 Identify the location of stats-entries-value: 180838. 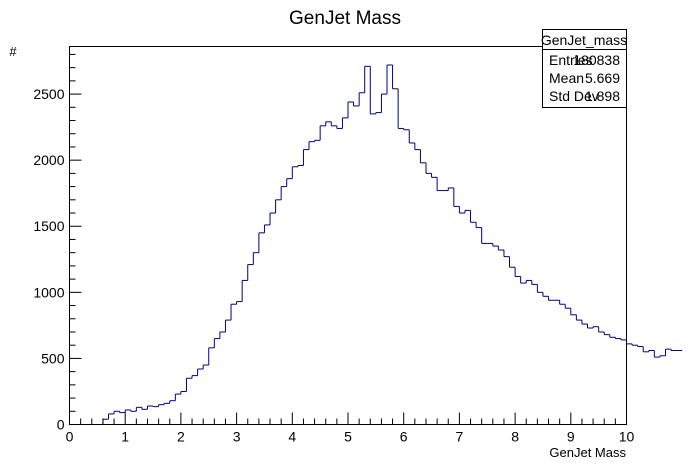
(596, 60).